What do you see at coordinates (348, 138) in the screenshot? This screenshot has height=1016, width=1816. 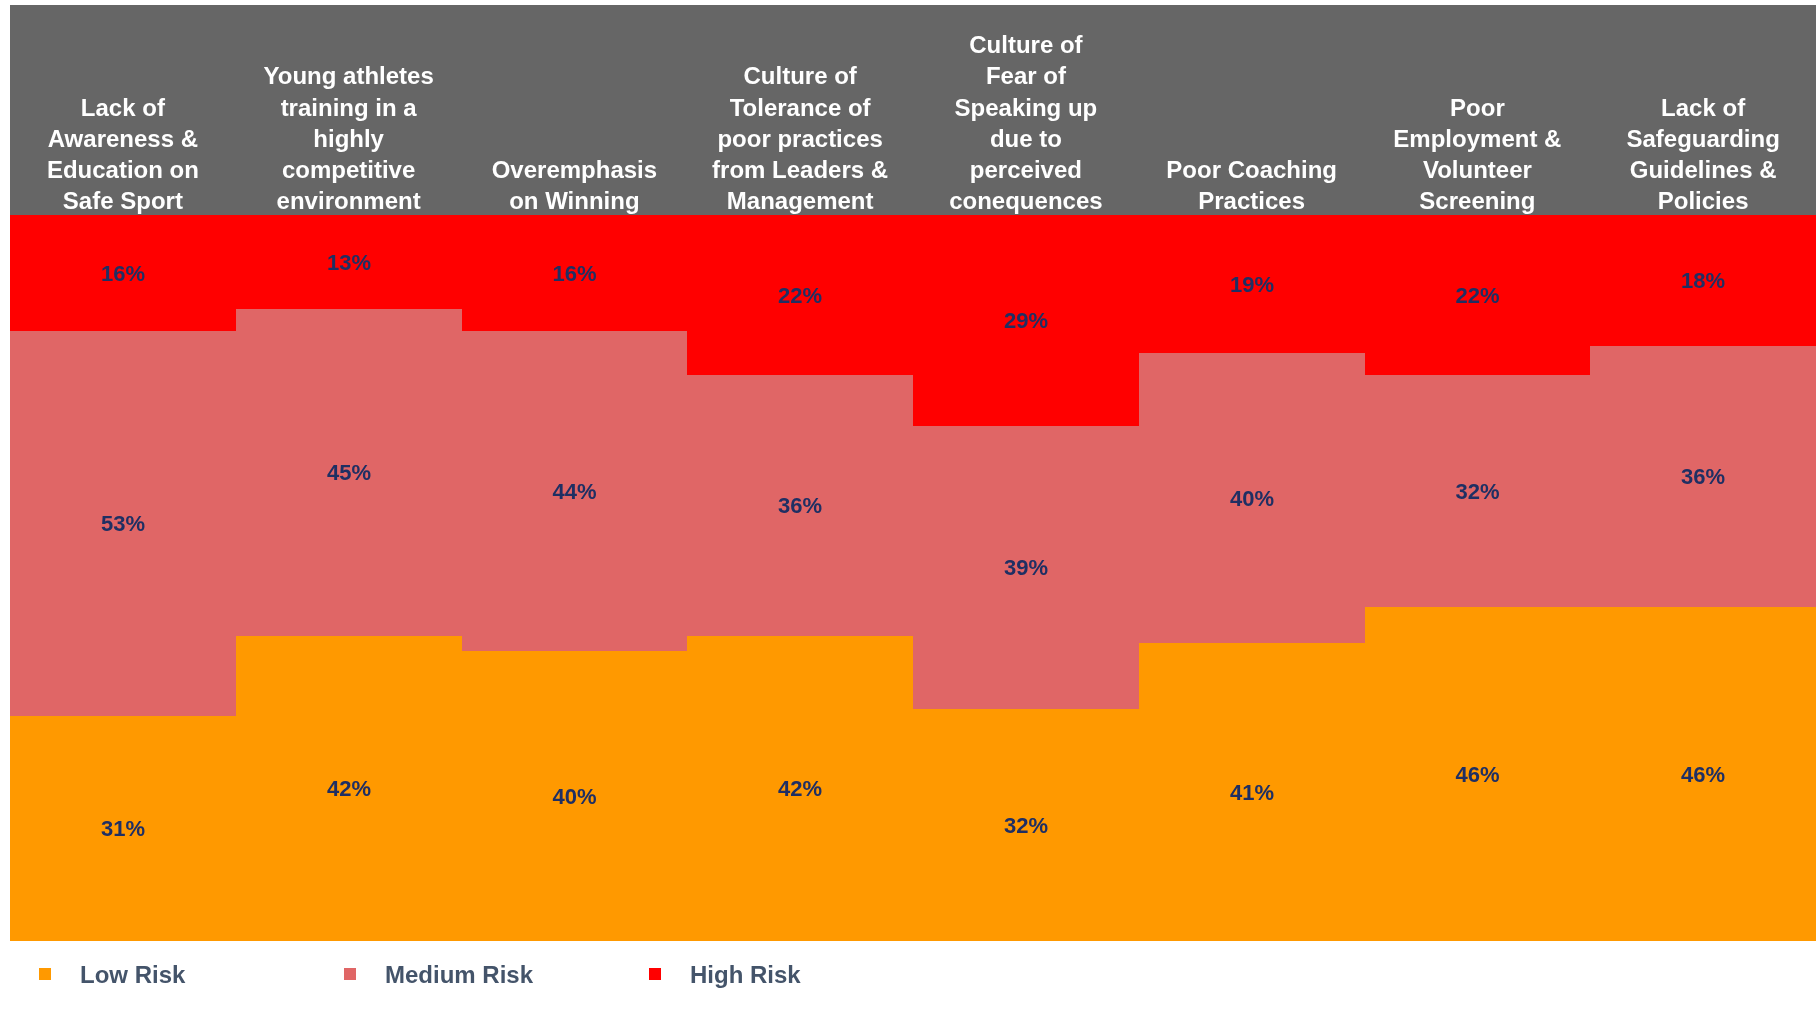 I see `x-tick-label: Young athletes training in a highly competitive environment` at bounding box center [348, 138].